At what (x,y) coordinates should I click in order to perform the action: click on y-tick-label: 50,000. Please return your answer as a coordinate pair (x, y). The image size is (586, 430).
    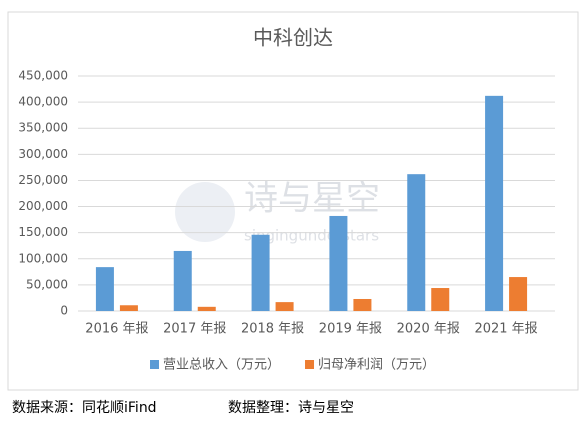
    Looking at the image, I should click on (47, 284).